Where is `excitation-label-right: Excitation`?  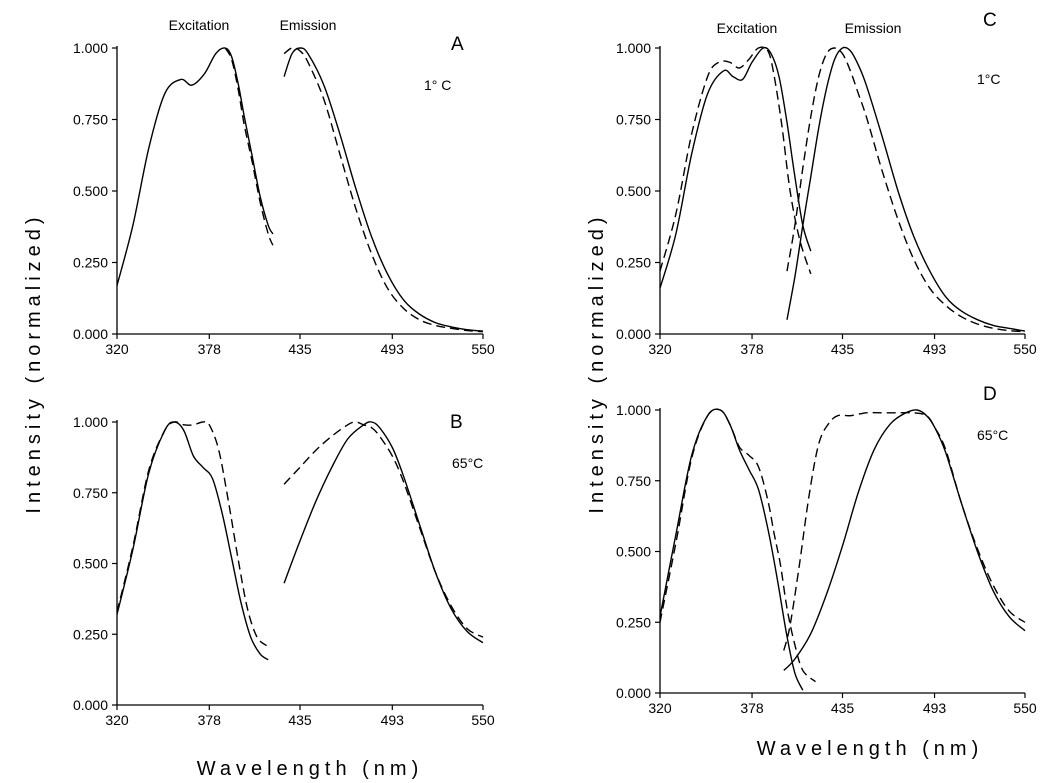
excitation-label-right: Excitation is located at coordinates (747, 28).